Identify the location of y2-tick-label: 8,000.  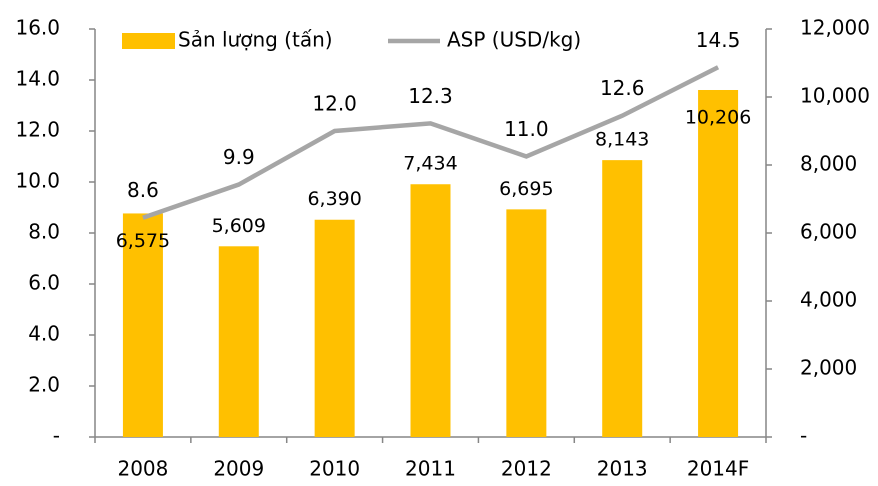
(828, 164).